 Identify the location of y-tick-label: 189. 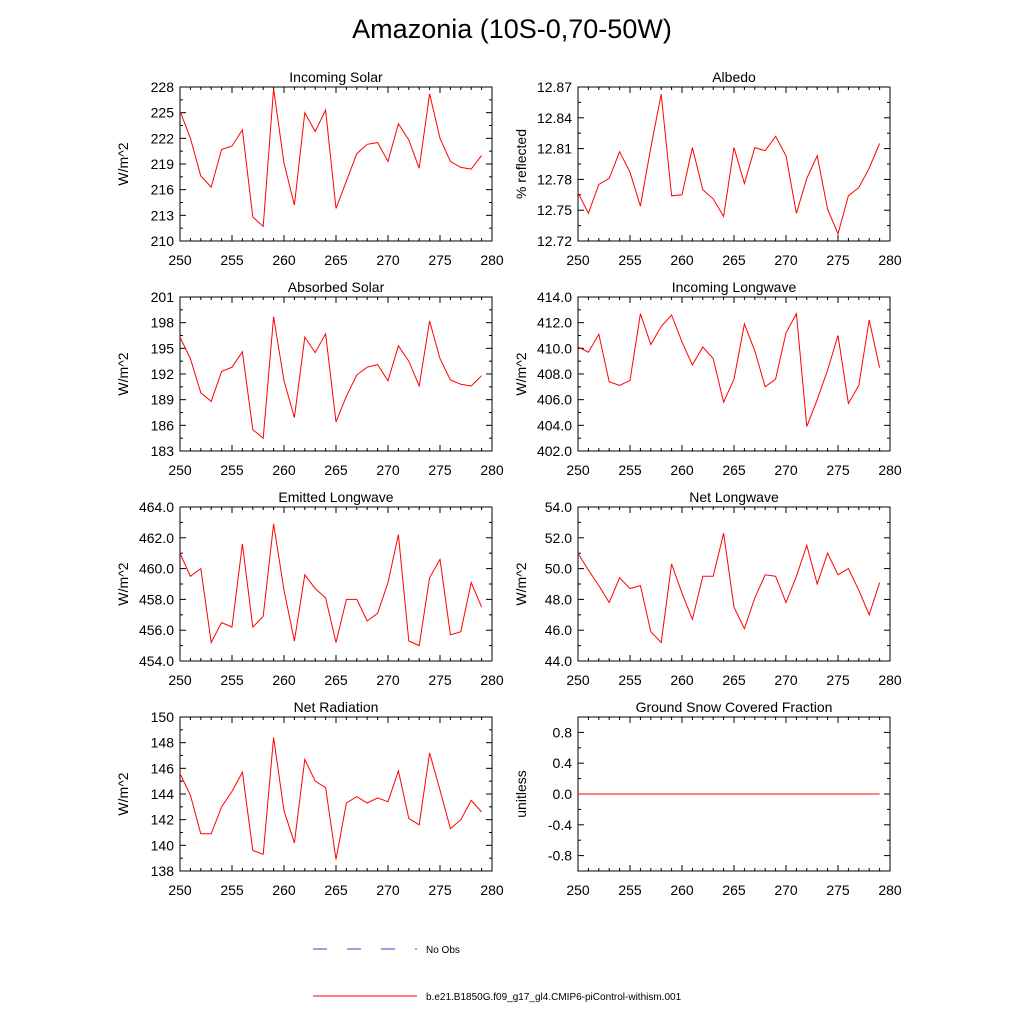
(163, 400).